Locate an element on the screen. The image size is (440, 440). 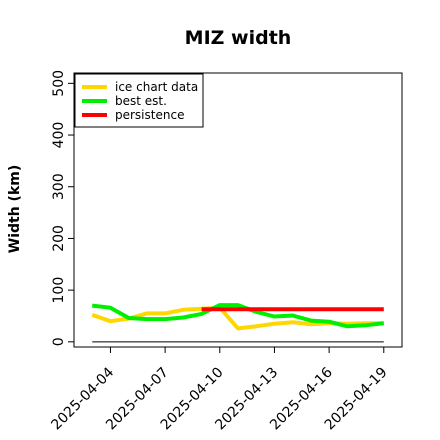
y-tick-label: 100 is located at coordinates (59, 290).